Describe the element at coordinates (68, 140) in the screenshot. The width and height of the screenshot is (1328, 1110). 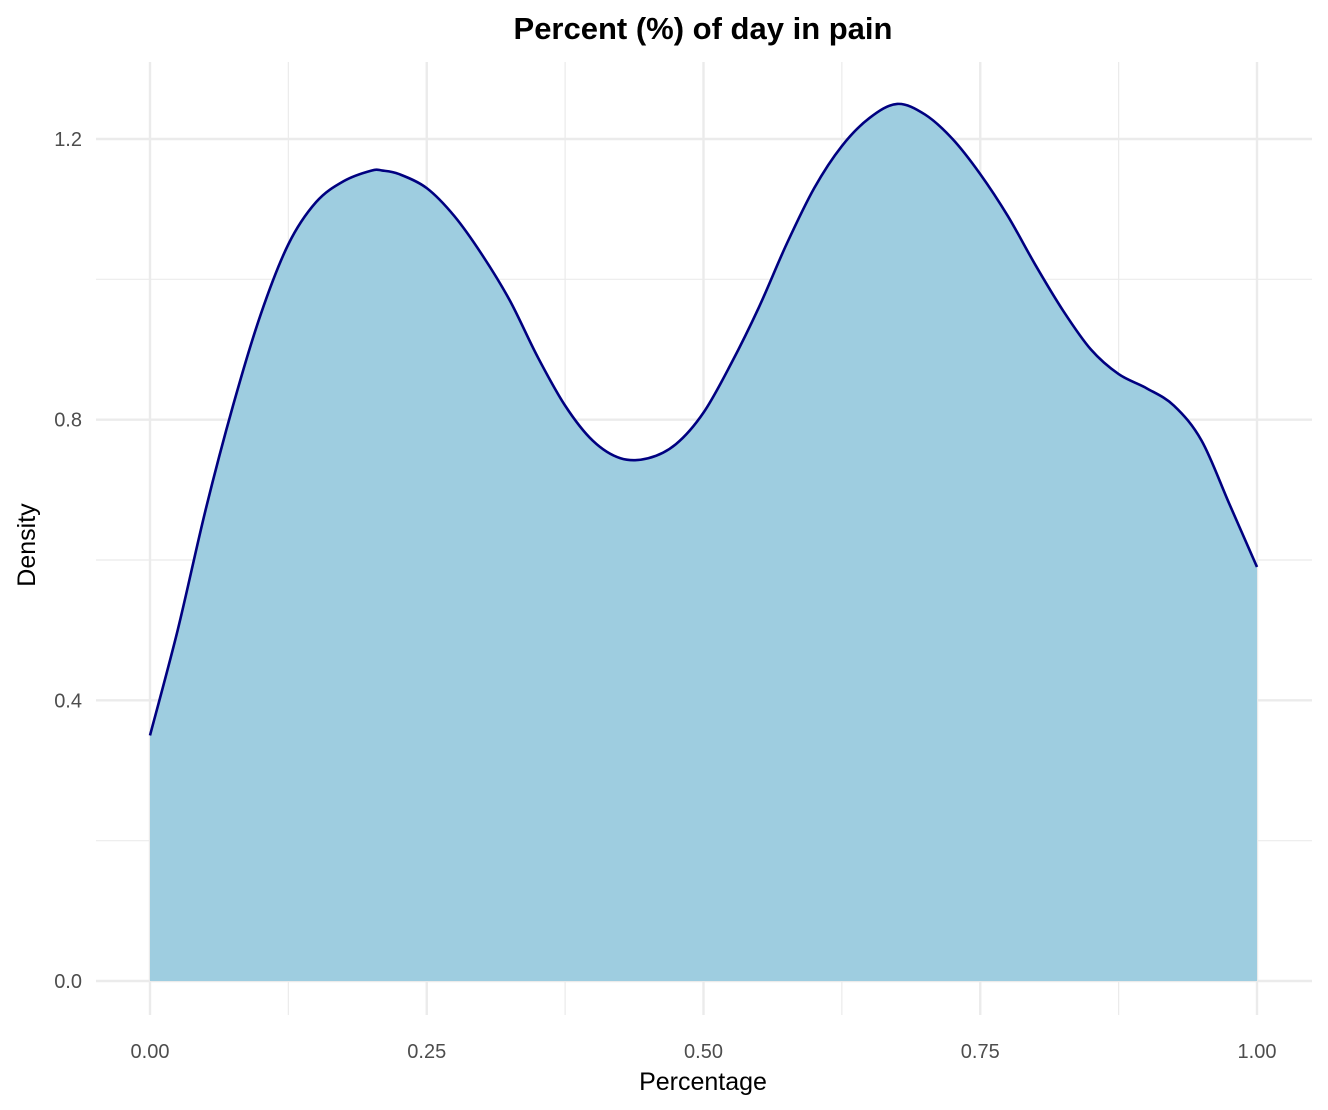
I see `y-tick-label: 1.2` at that location.